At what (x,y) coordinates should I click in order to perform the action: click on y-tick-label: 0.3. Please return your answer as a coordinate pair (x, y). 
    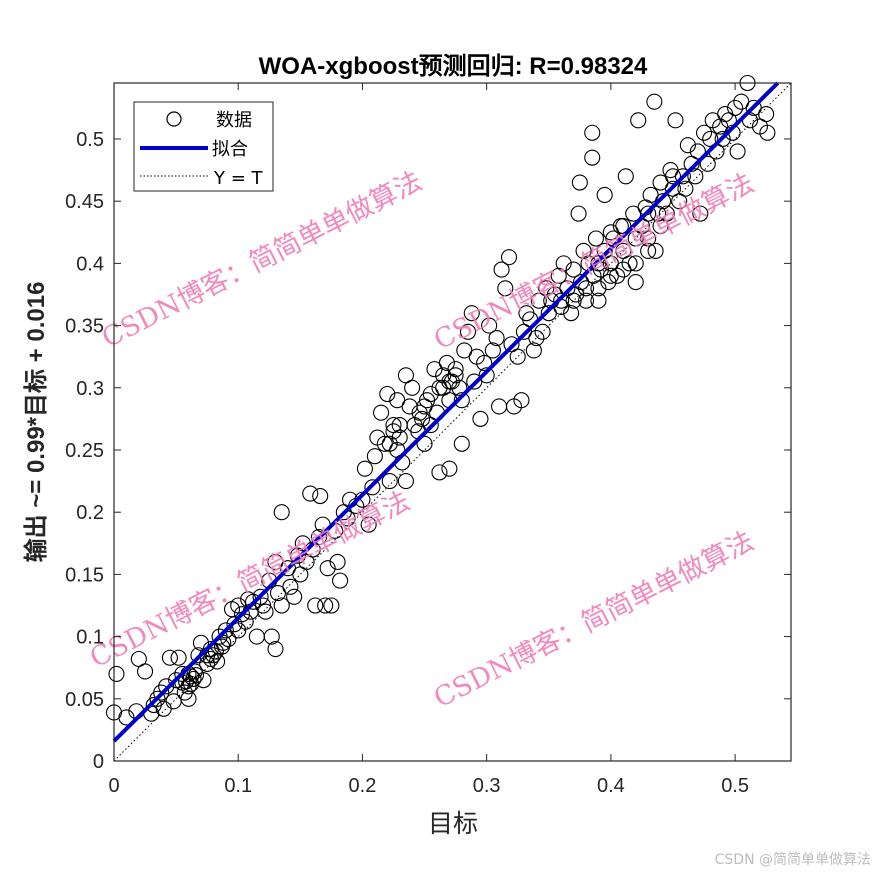
    Looking at the image, I should click on (90, 389).